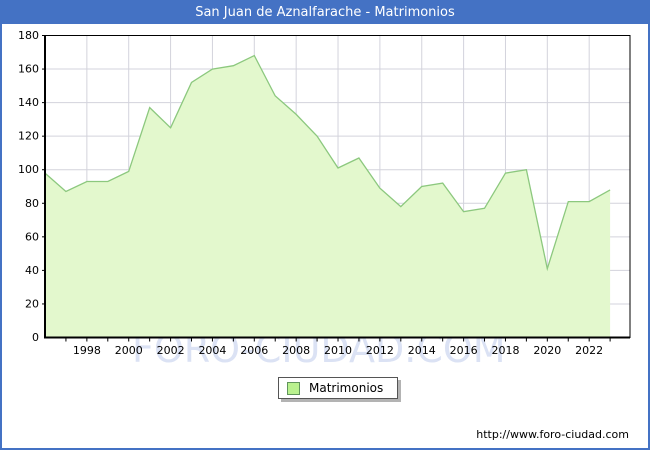 The height and width of the screenshot is (450, 650). Describe the element at coordinates (552, 434) in the screenshot. I see `footer-url: http://www.foro-ciudad.com` at that location.